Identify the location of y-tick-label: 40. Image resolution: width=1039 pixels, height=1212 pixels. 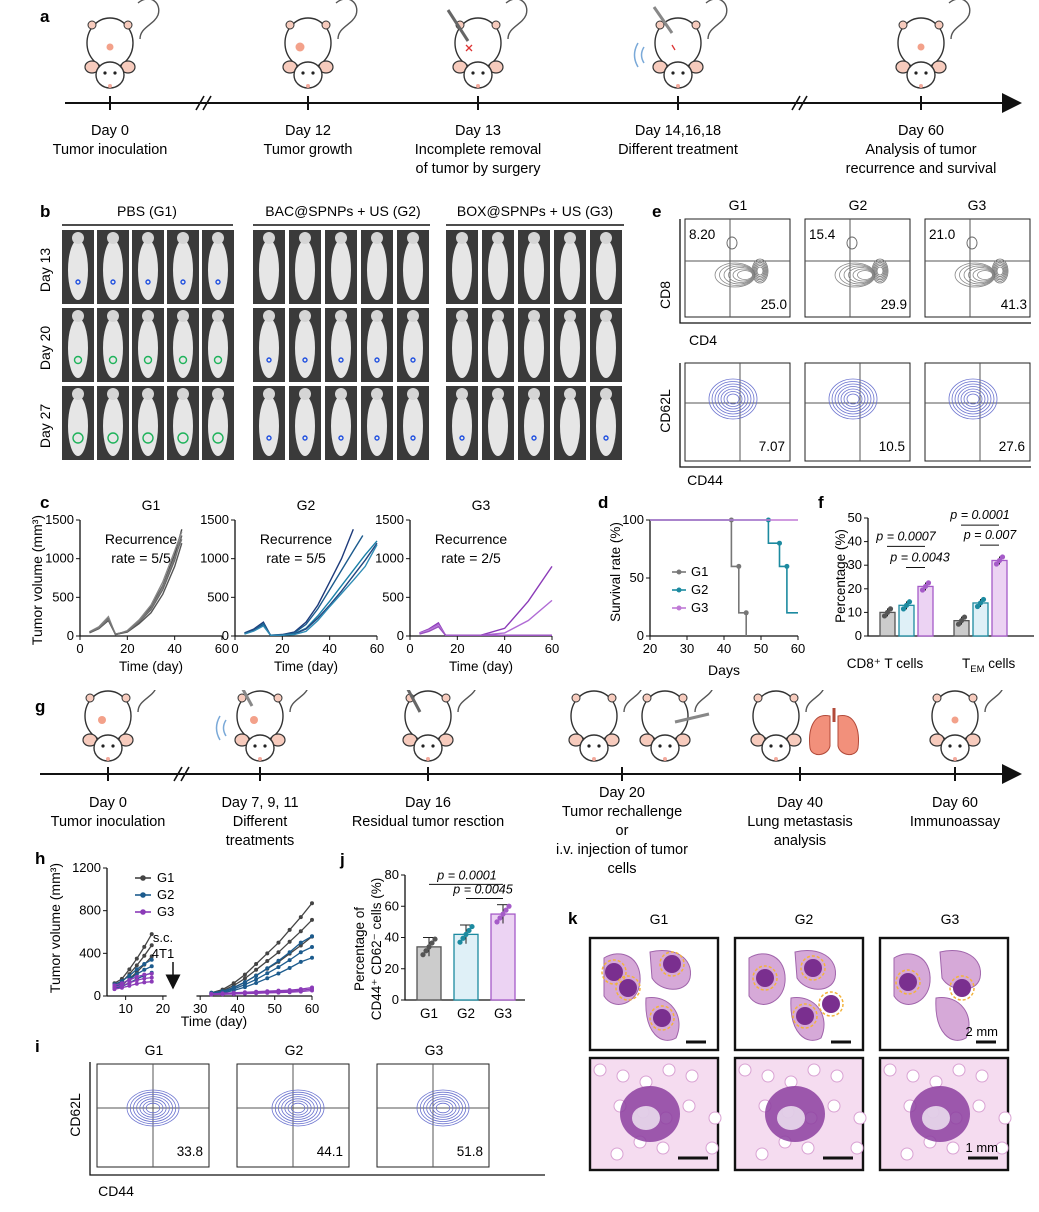
(855, 541).